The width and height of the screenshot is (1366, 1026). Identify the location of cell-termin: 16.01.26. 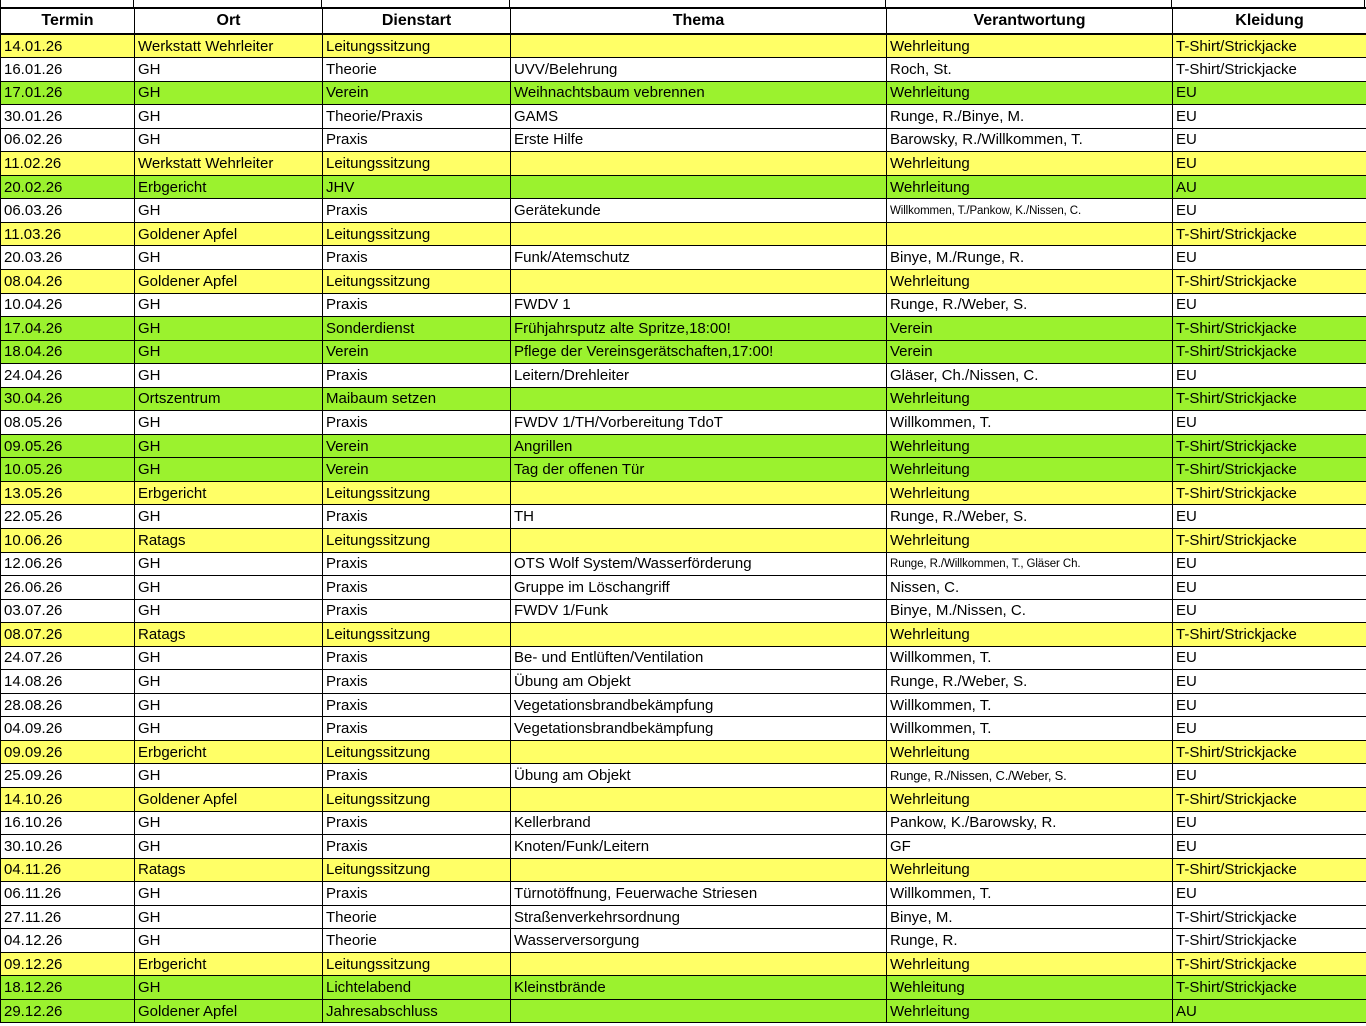
(67, 69).